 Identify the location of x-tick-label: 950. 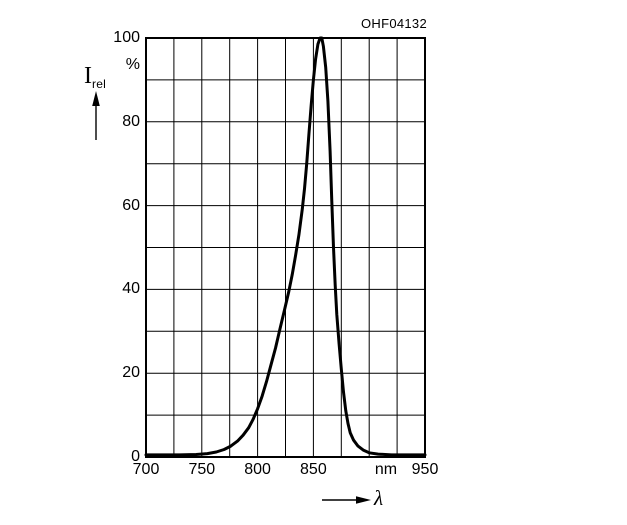
(425, 469).